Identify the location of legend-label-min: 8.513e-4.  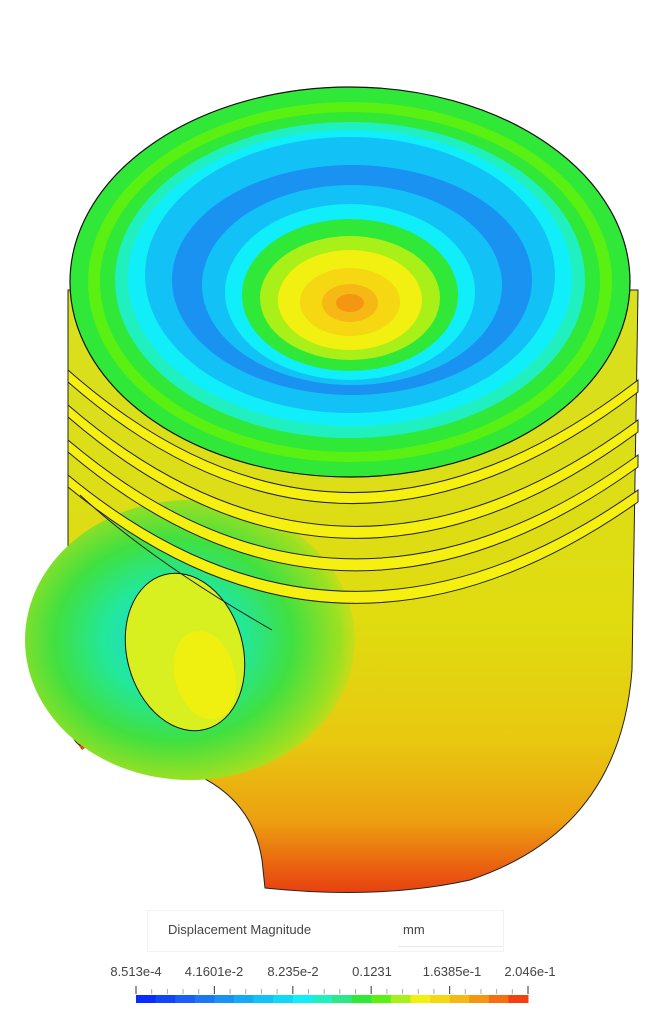
(136, 971).